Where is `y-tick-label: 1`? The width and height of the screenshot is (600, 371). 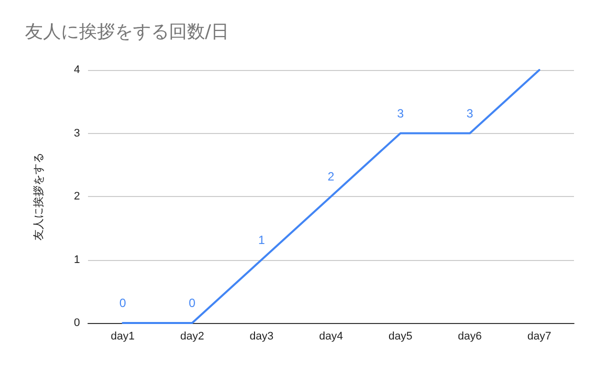
y-tick-label: 1 is located at coordinates (77, 260).